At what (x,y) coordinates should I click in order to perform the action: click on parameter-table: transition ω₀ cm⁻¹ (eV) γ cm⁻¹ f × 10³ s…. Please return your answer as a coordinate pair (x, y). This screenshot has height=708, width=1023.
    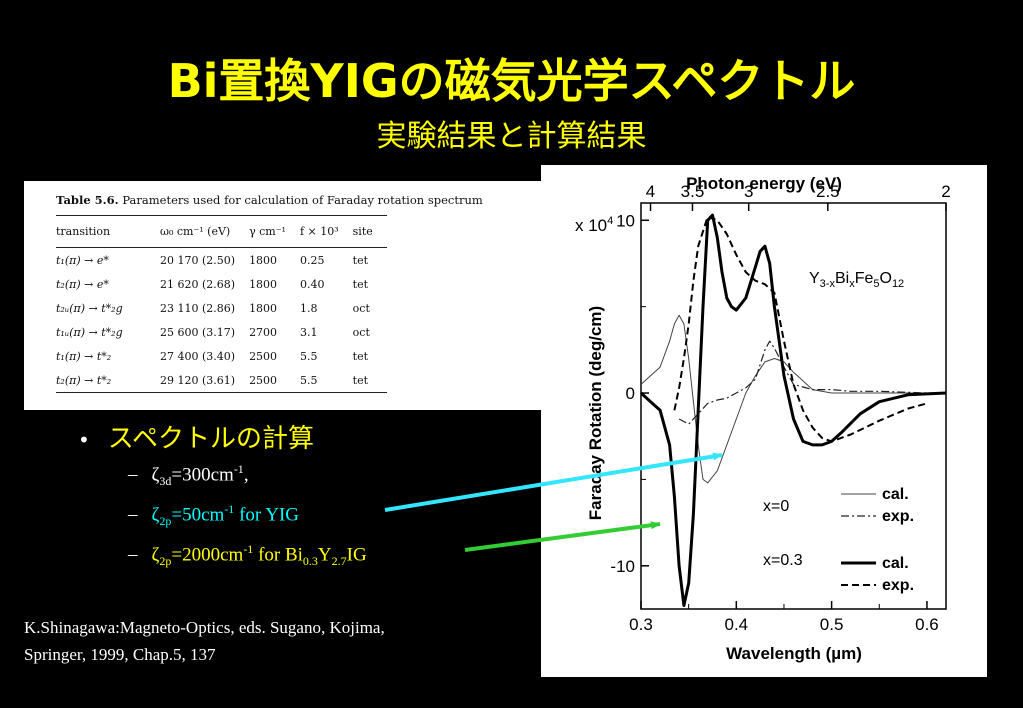
    Looking at the image, I should click on (221, 304).